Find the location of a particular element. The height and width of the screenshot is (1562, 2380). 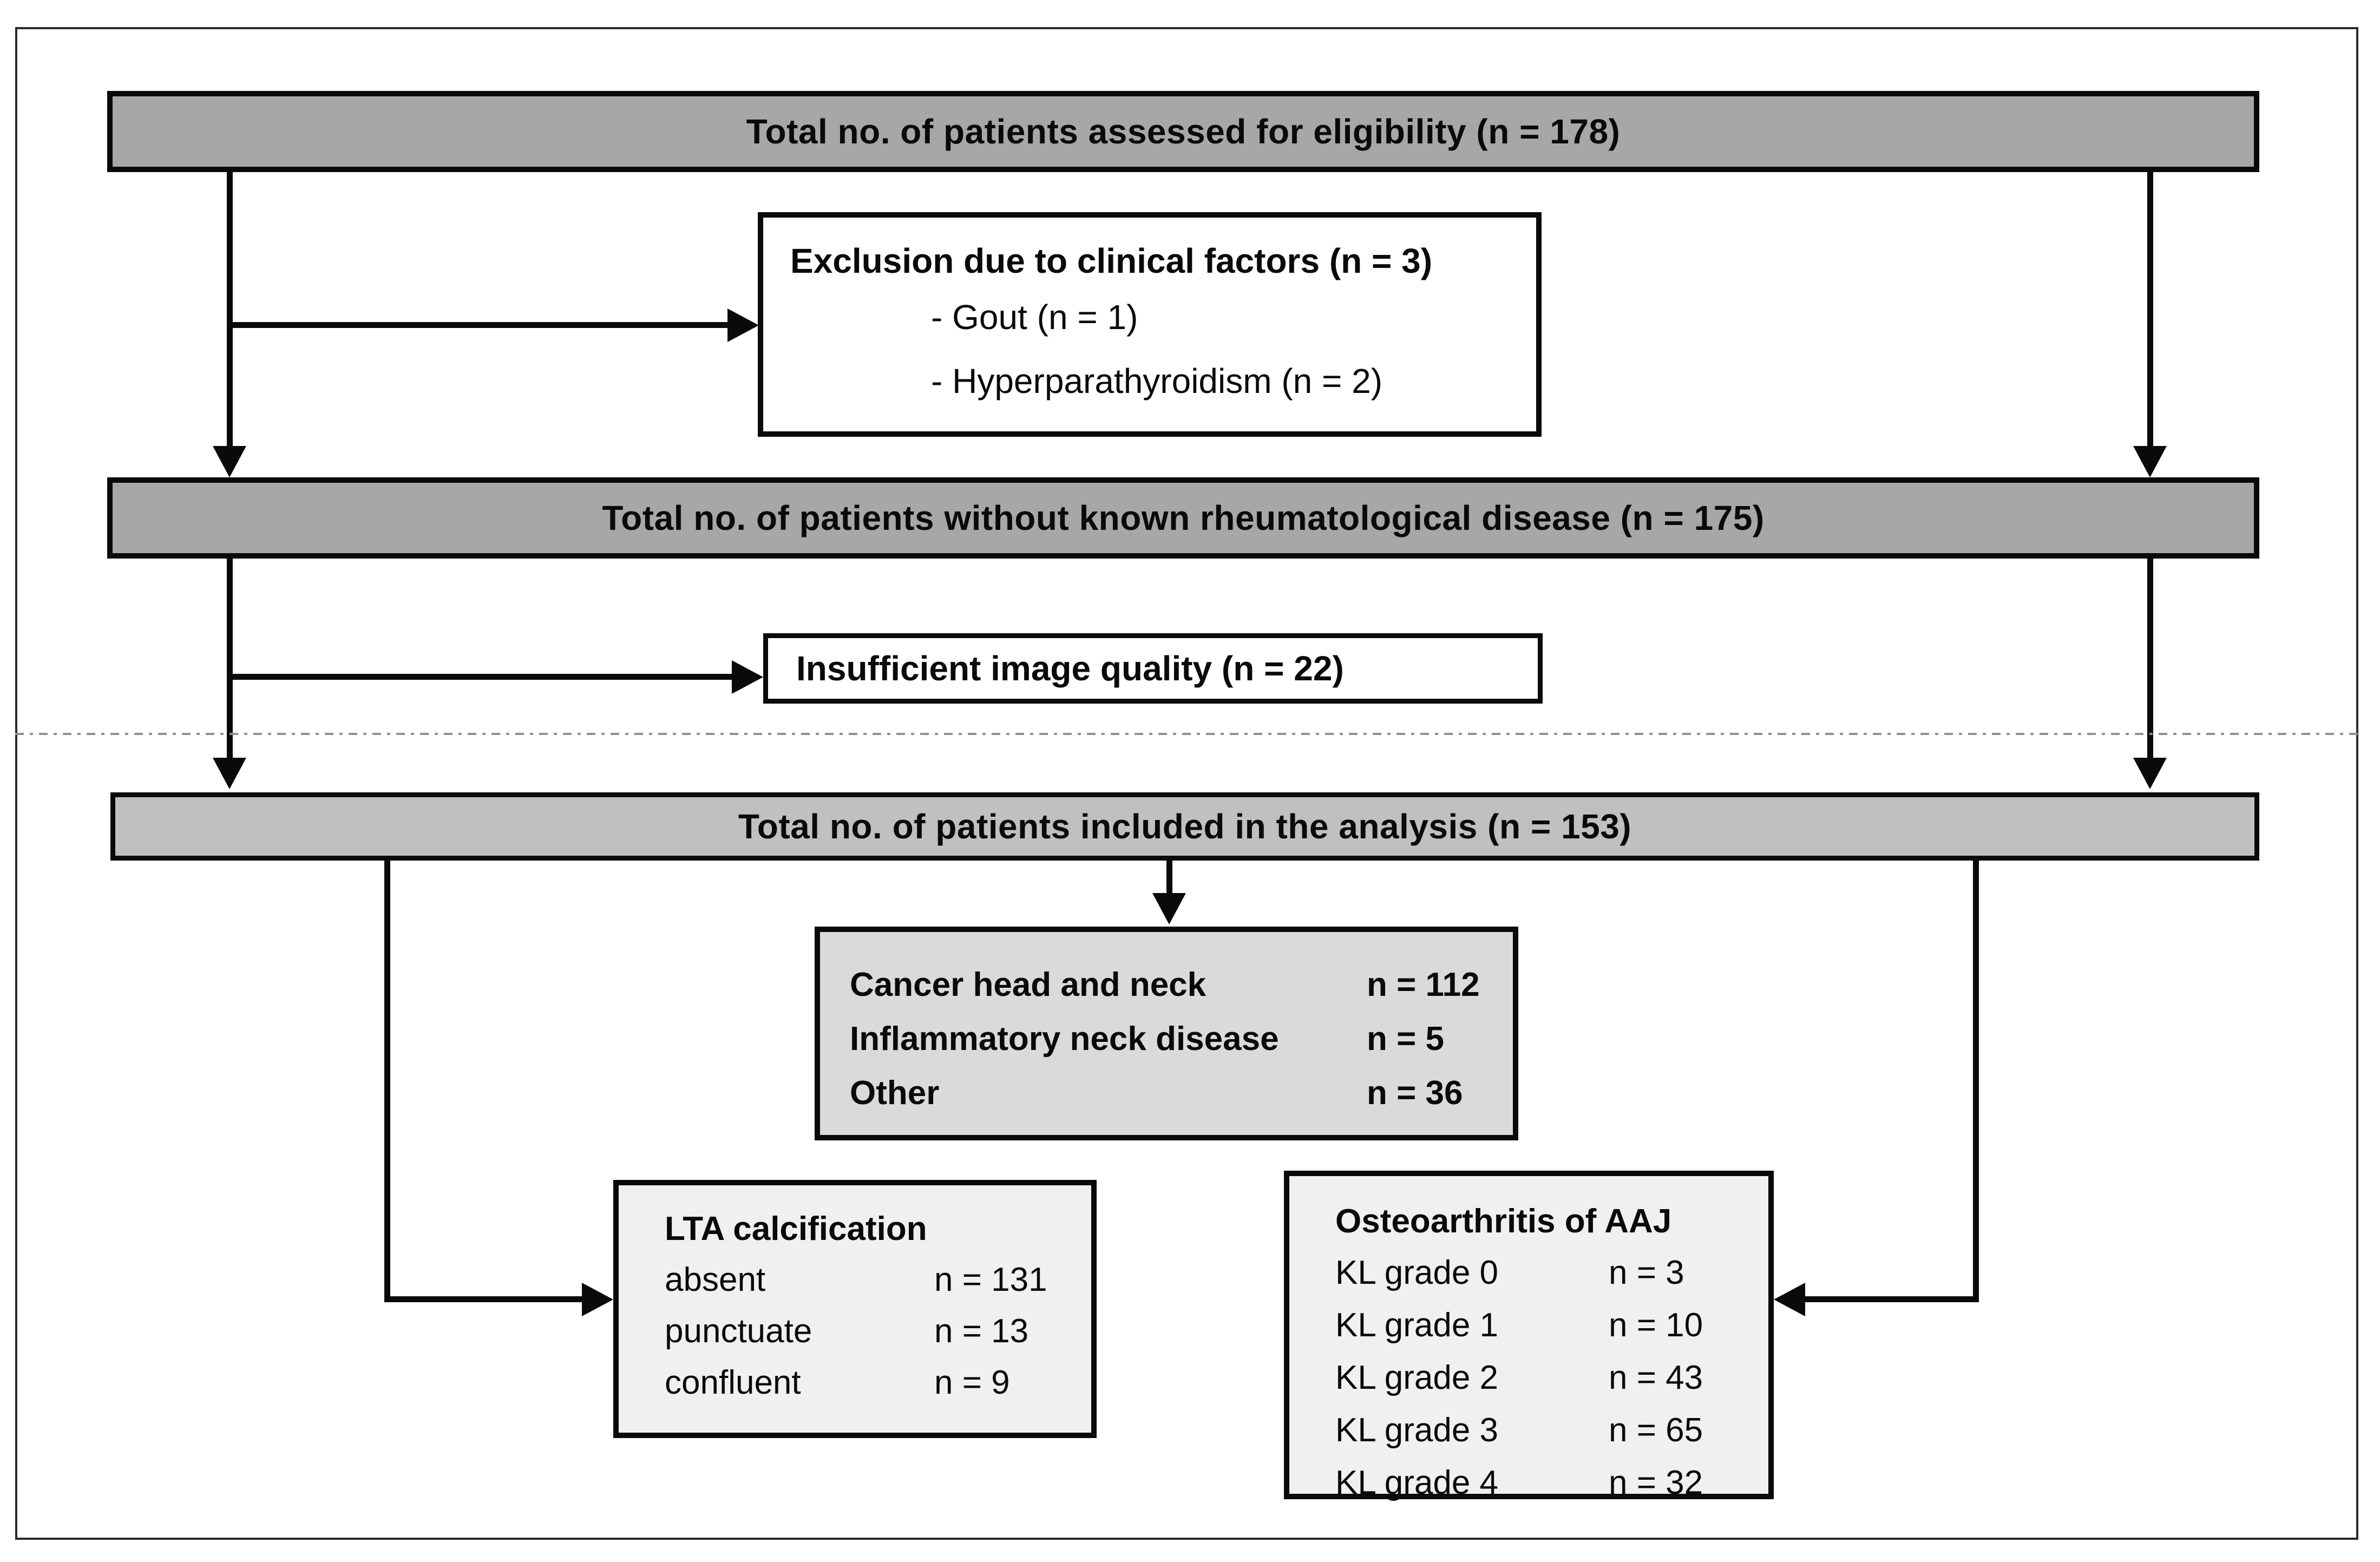

lta-confluent-label: confluent is located at coordinates (733, 1383).